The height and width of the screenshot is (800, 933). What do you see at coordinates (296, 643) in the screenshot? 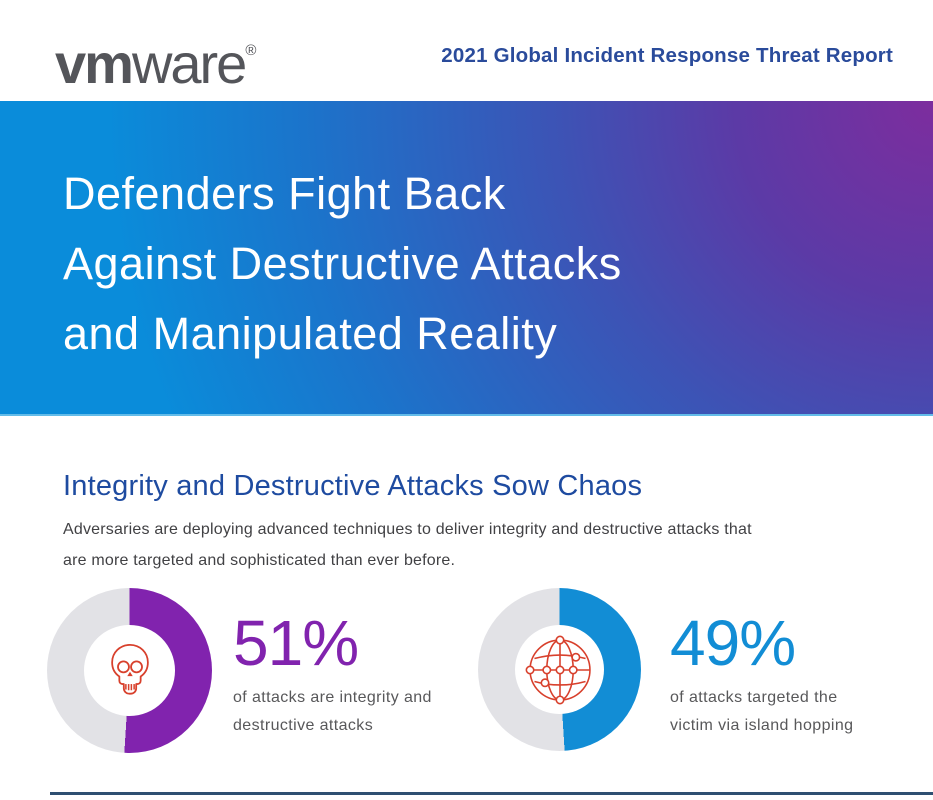
I see `stat-value-51: 51%` at bounding box center [296, 643].